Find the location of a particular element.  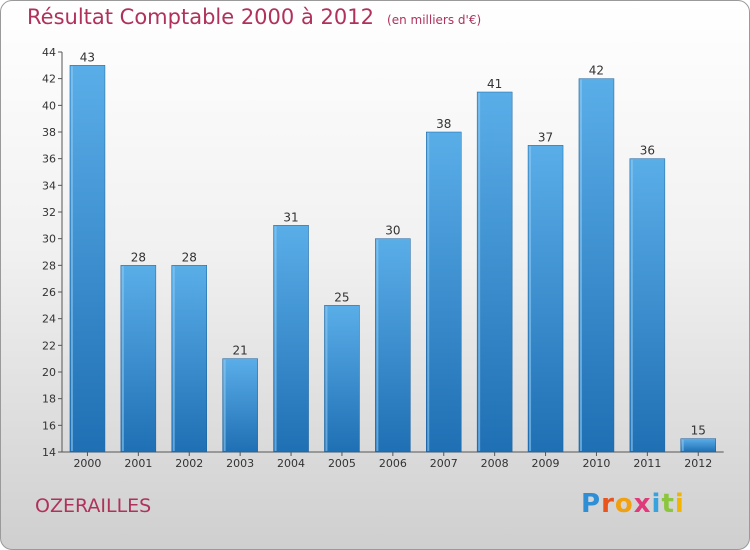

y-tick-label: 18 is located at coordinates (49, 399).